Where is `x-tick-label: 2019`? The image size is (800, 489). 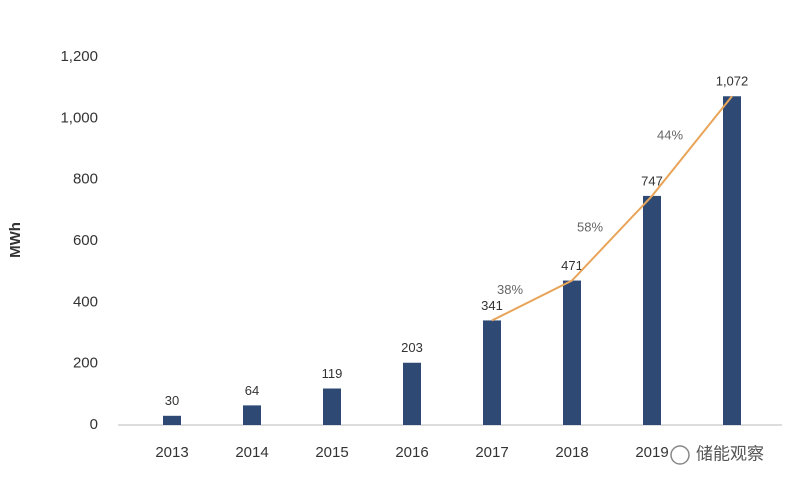
x-tick-label: 2019 is located at coordinates (651, 452).